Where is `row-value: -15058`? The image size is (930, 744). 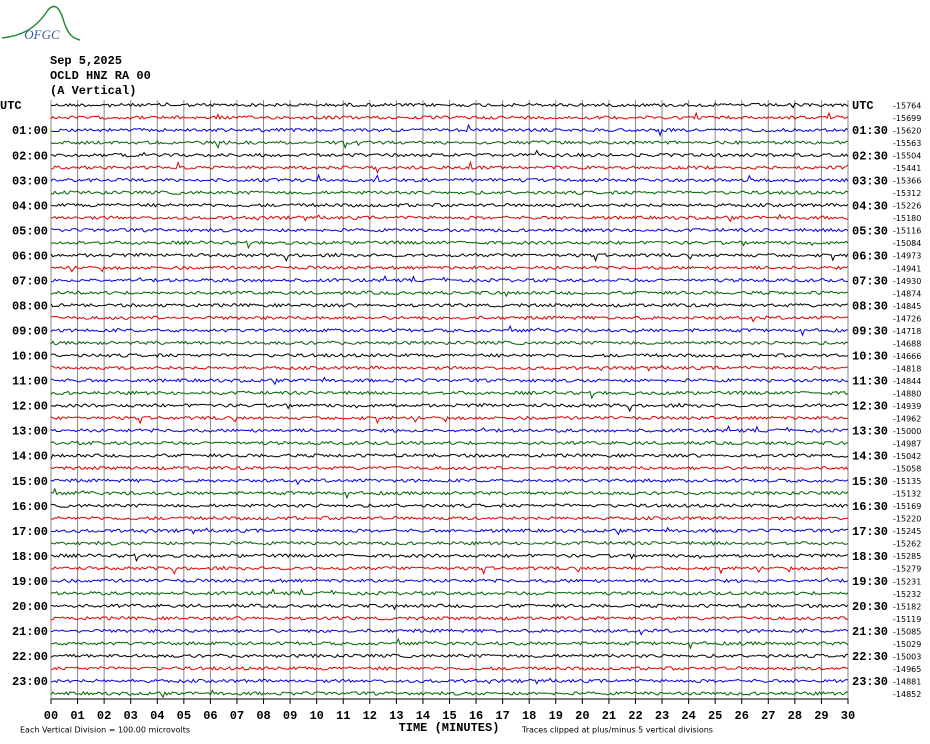 row-value: -15058 is located at coordinates (907, 469).